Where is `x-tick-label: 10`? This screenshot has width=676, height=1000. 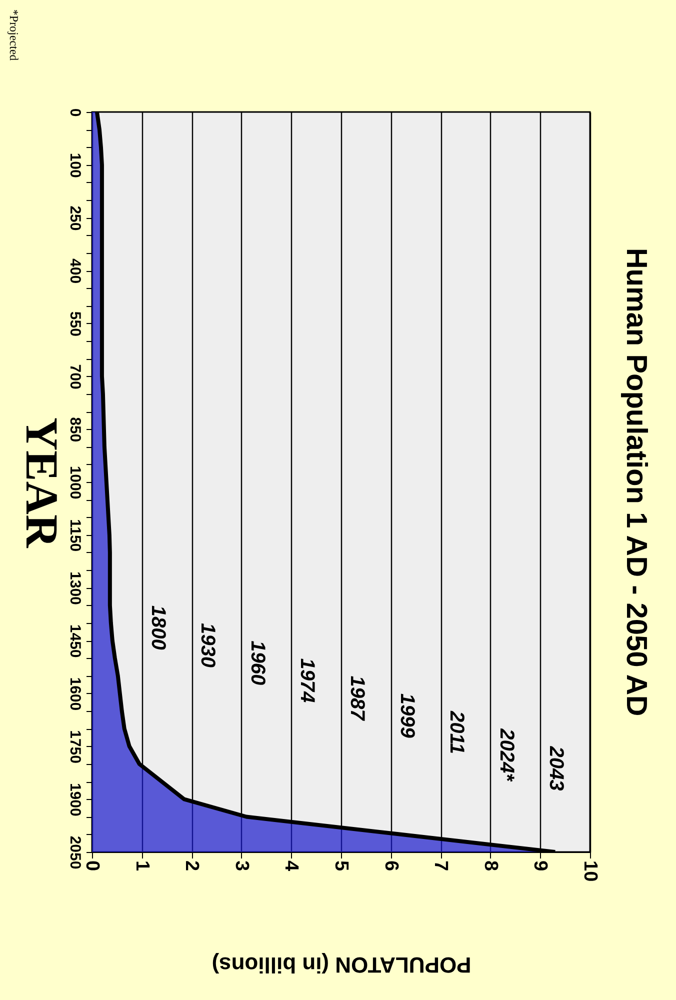
x-tick-label: 10 is located at coordinates (590, 871).